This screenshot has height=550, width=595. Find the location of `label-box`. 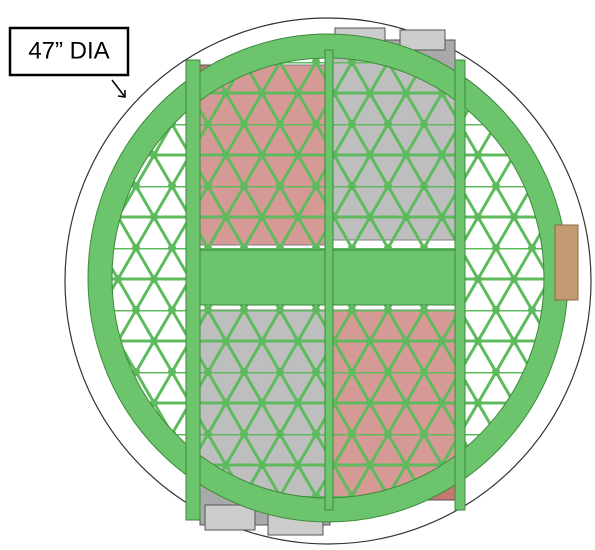

label-box is located at coordinates (69, 51).